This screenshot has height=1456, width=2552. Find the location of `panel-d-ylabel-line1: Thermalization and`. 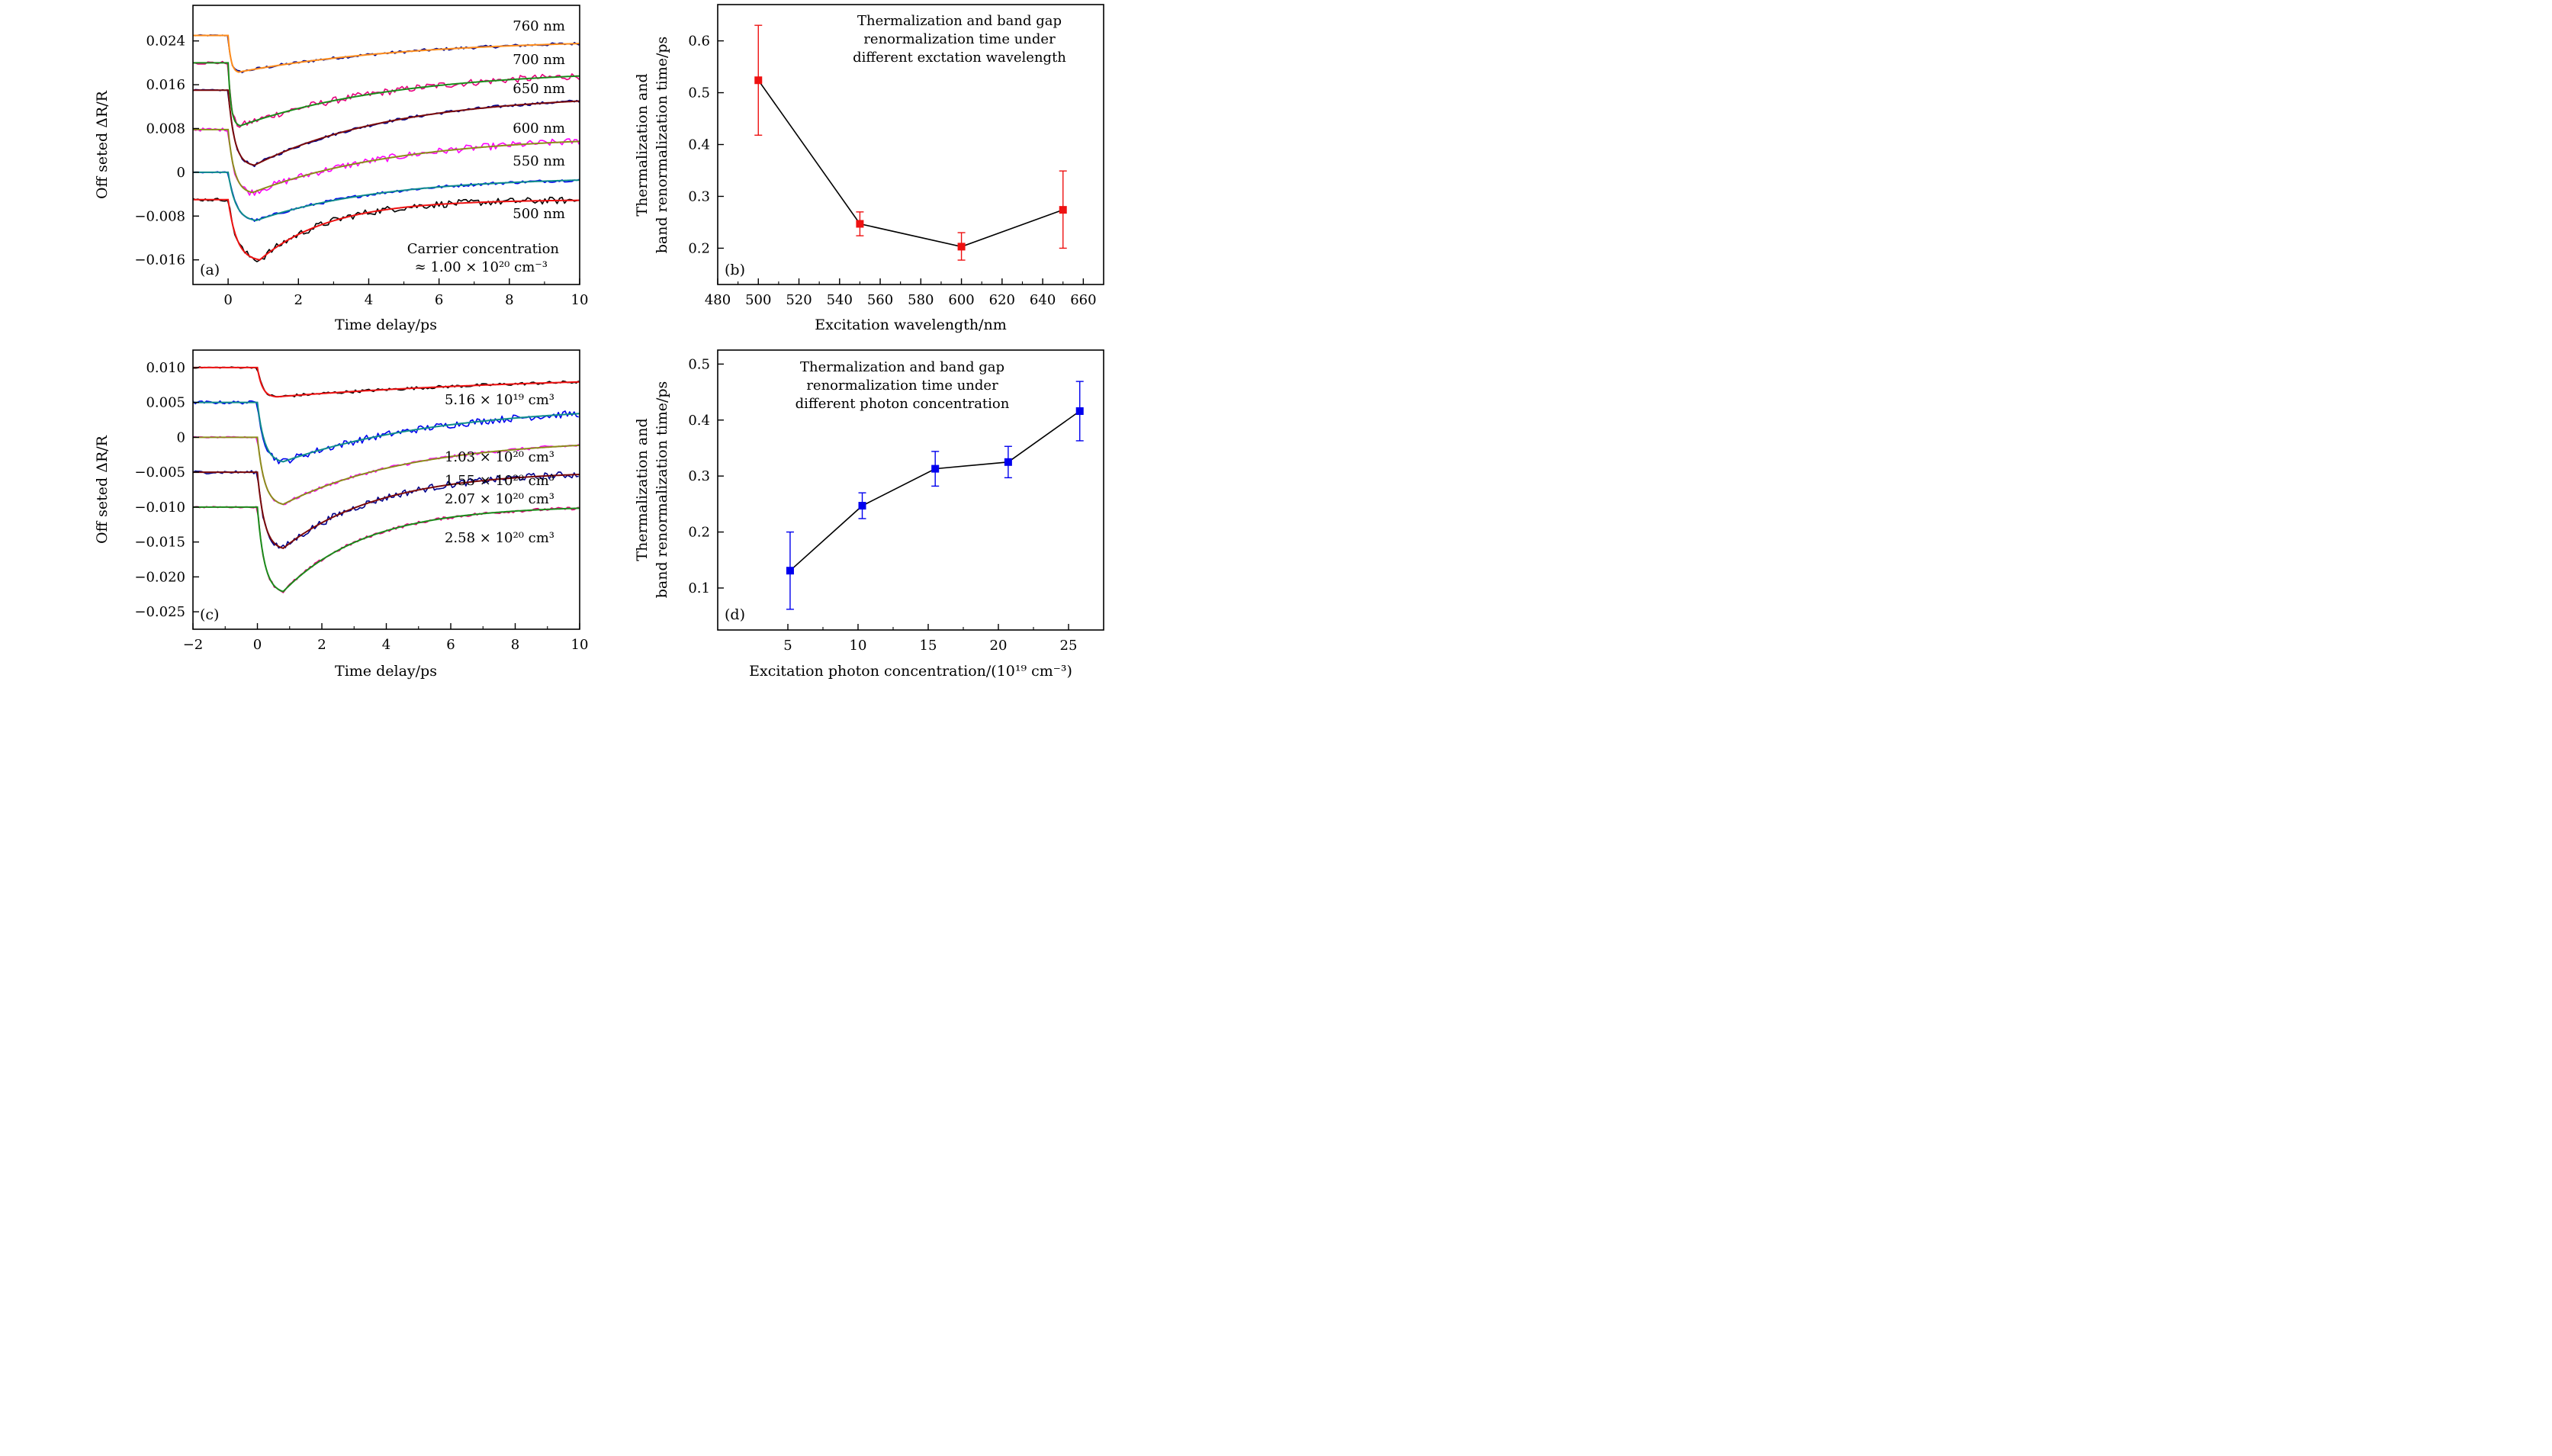

panel-d-ylabel-line1: Thermalization and is located at coordinates (642, 489).